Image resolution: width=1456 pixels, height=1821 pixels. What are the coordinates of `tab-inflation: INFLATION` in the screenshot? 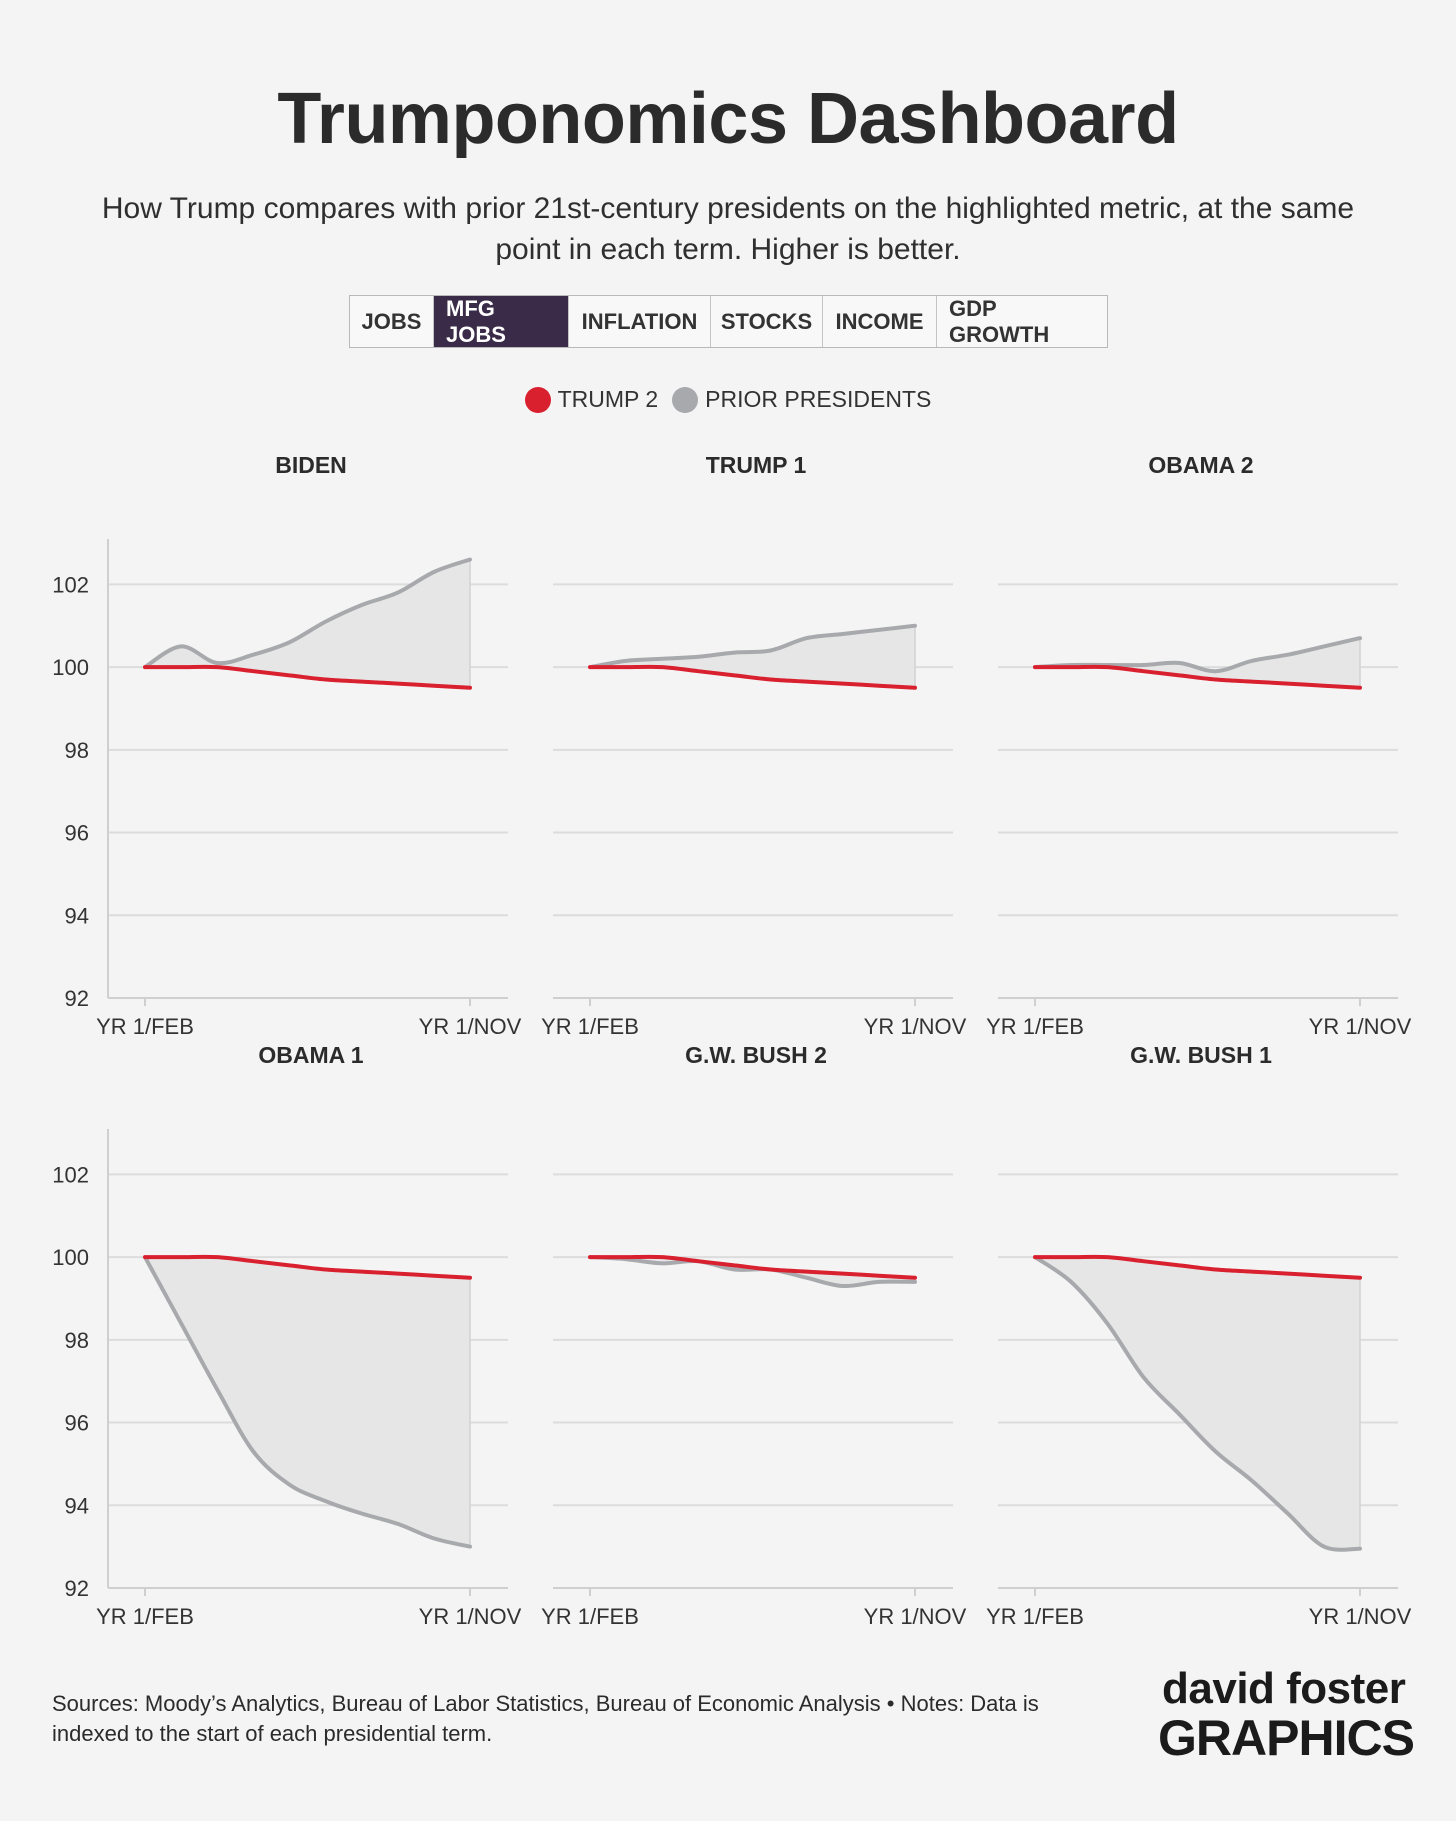 It's located at (640, 321).